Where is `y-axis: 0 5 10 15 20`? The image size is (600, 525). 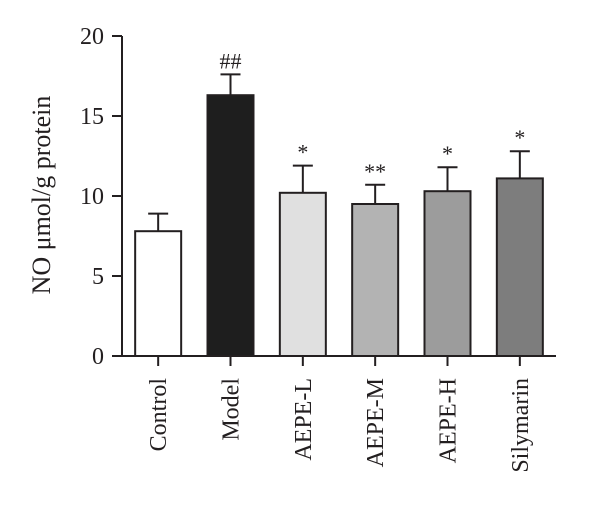
y-axis: 0 5 10 15 20 is located at coordinates (101, 197).